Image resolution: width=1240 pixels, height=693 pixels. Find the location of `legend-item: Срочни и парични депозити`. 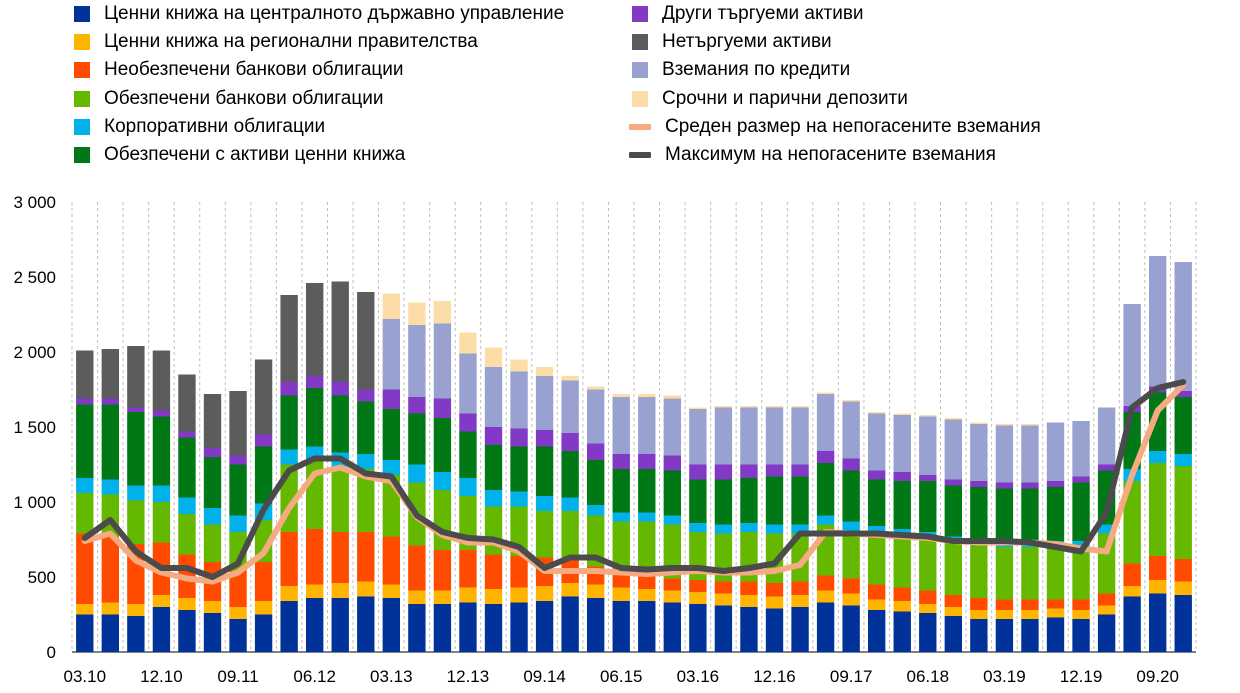

legend-item: Срочни и парични депозити is located at coordinates (770, 99).